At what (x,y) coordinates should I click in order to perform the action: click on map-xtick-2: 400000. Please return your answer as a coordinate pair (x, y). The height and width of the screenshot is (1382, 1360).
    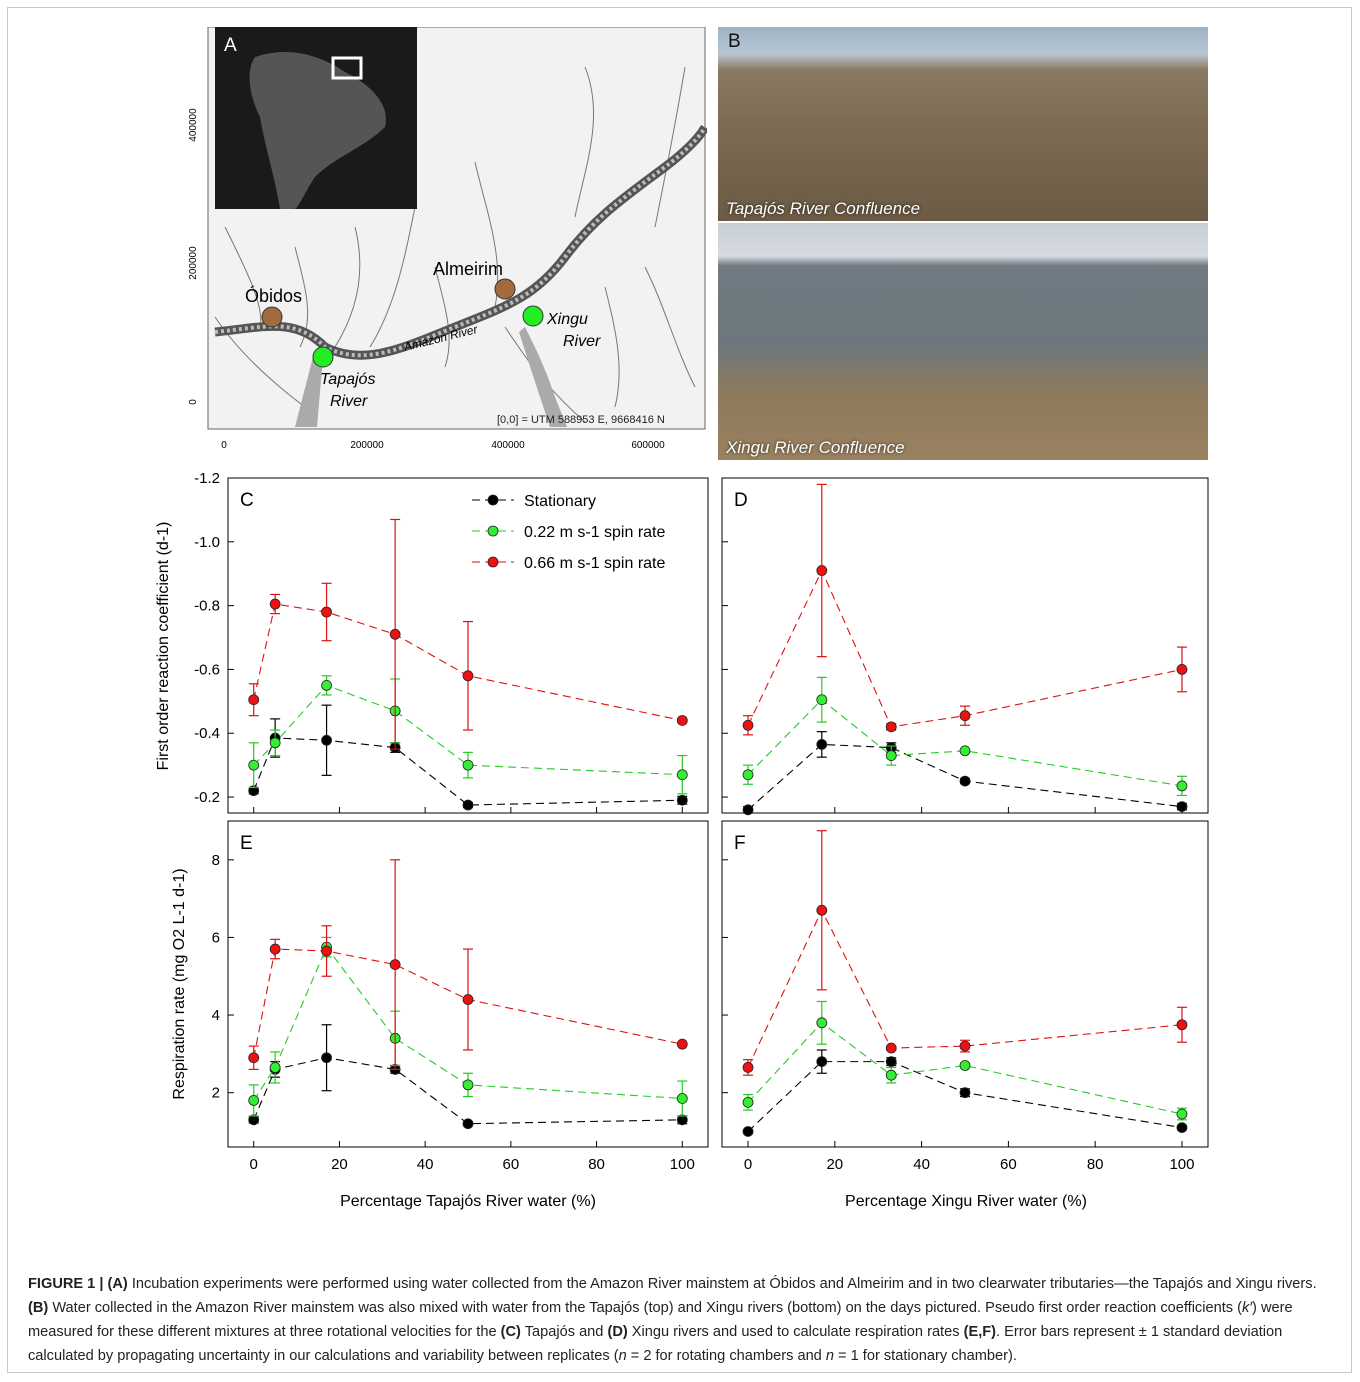
    Looking at the image, I should click on (508, 445).